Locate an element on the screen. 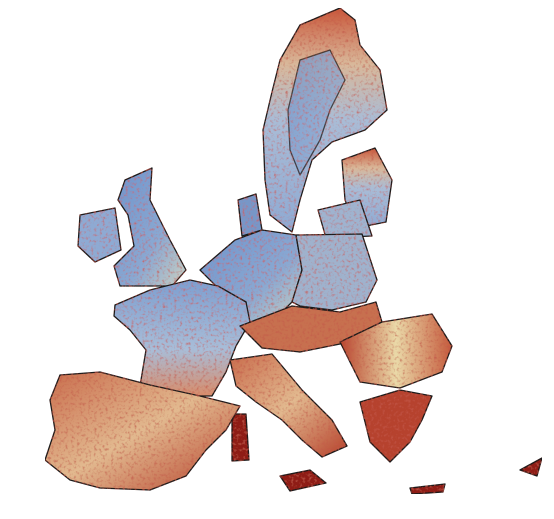 The image size is (554, 519). italy is located at coordinates (288, 405).